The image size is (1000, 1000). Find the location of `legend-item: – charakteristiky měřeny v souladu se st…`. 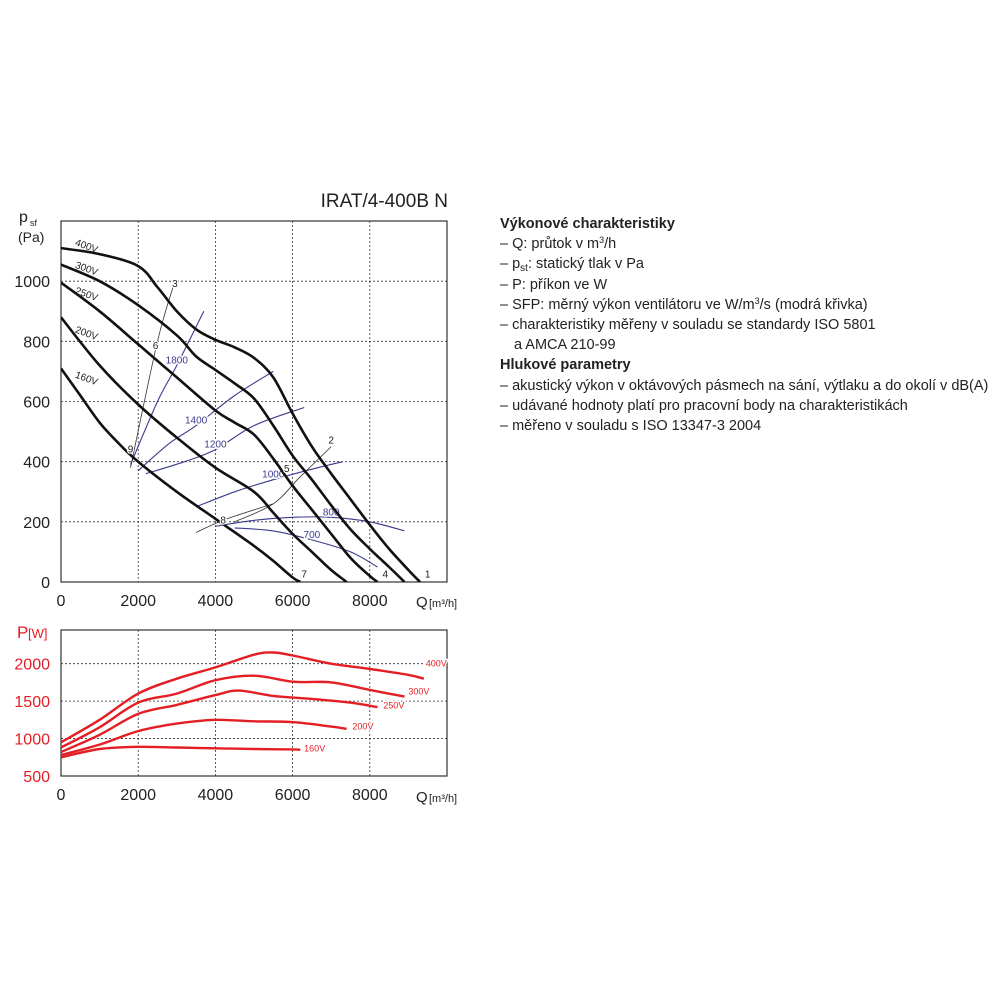

legend-item: – charakteristiky měřeny v souladu se st… is located at coordinates (688, 325).